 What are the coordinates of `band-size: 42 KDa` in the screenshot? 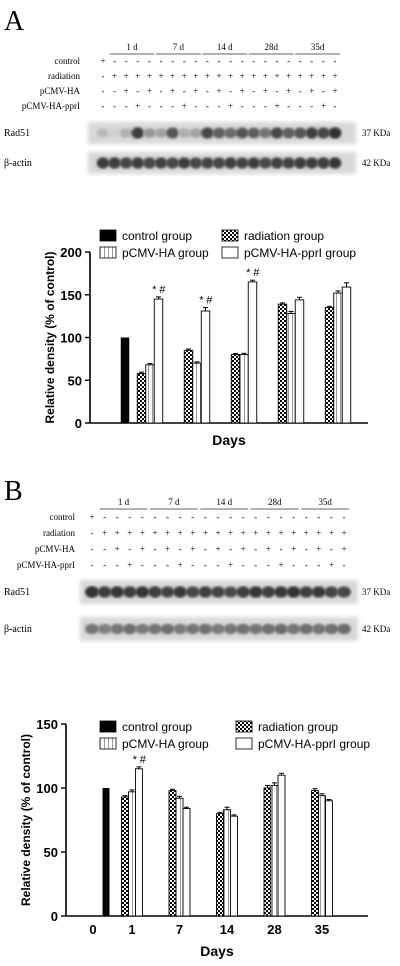 It's located at (376, 629).